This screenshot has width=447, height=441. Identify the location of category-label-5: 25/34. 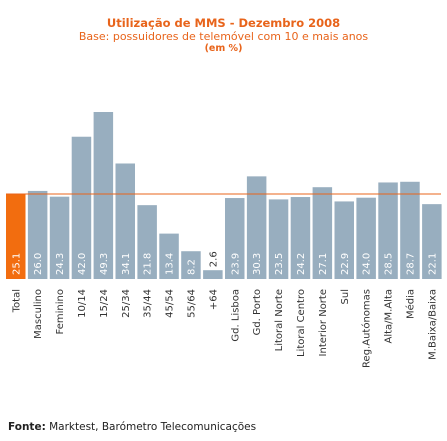
(126, 303).